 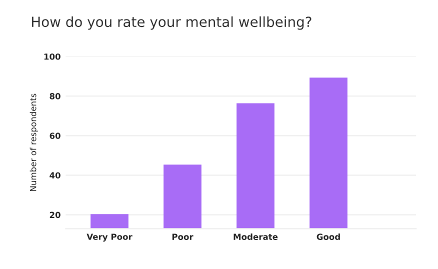 What do you see at coordinates (55, 135) in the screenshot?
I see `y-tick-label: 60` at bounding box center [55, 135].